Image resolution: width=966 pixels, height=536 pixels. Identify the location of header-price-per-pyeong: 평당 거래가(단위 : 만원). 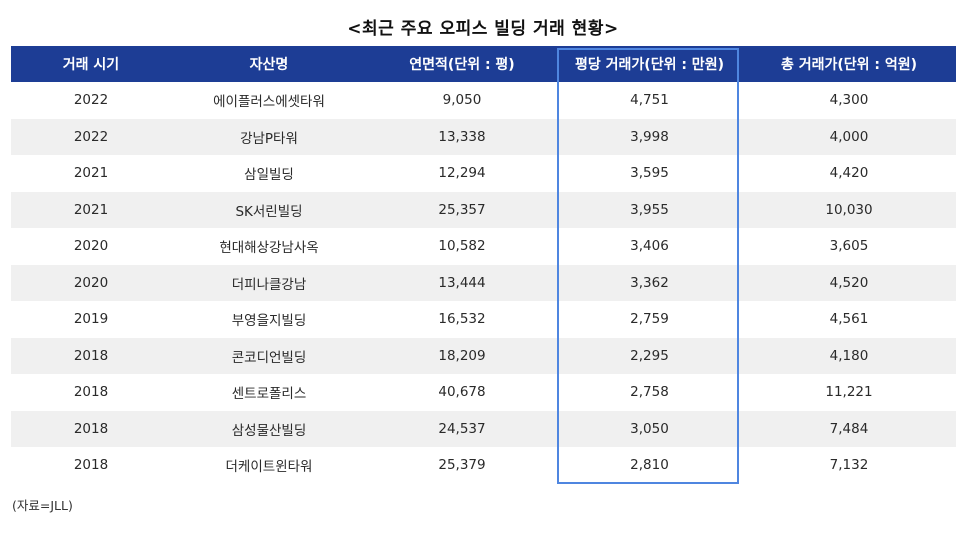
(649, 65).